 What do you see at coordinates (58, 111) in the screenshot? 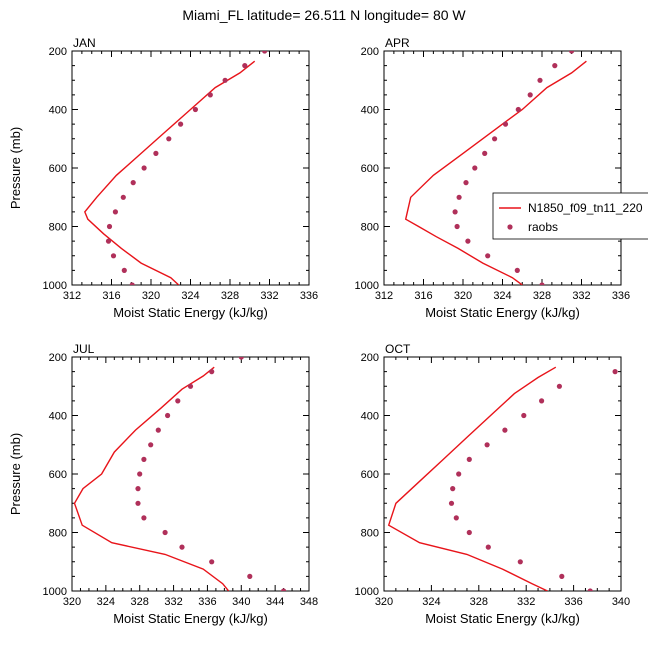
I see `y-tick-label: 400` at bounding box center [58, 111].